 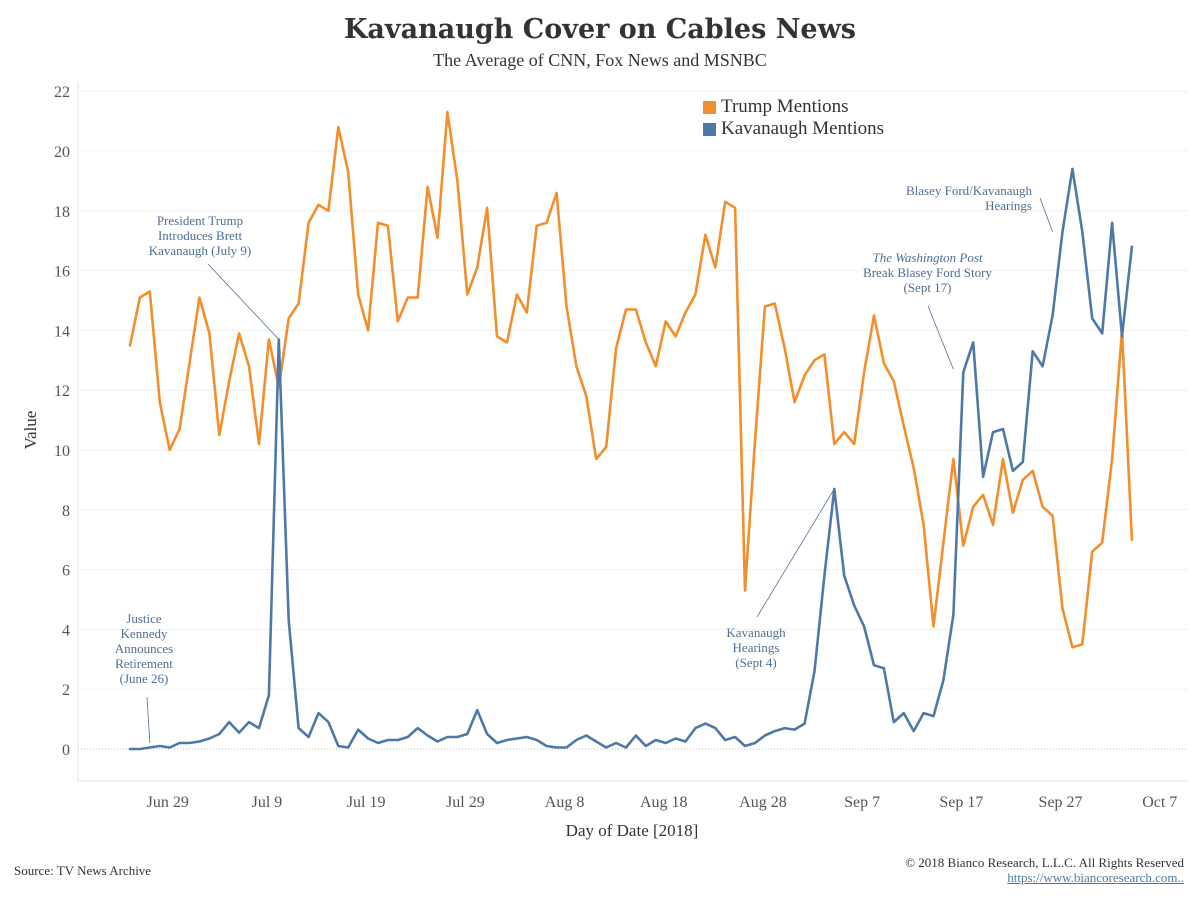 I want to click on legend-label-trump: Trump Mentions, so click(x=785, y=106).